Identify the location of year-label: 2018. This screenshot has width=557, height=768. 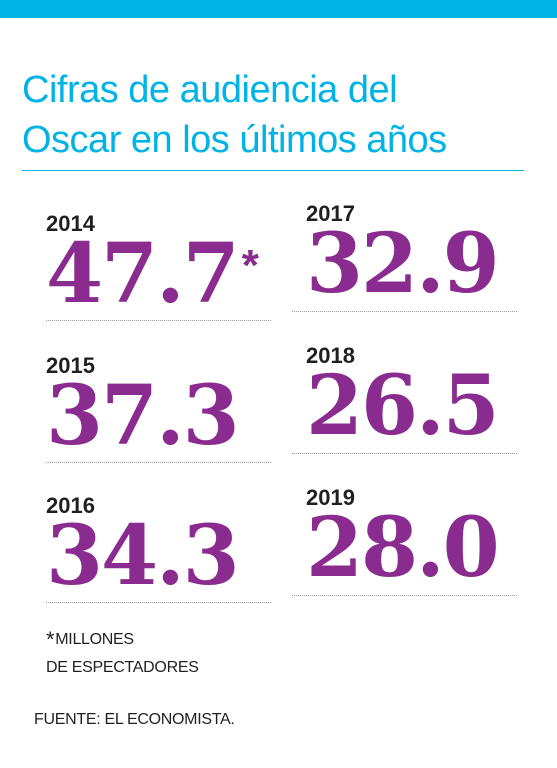
(330, 355).